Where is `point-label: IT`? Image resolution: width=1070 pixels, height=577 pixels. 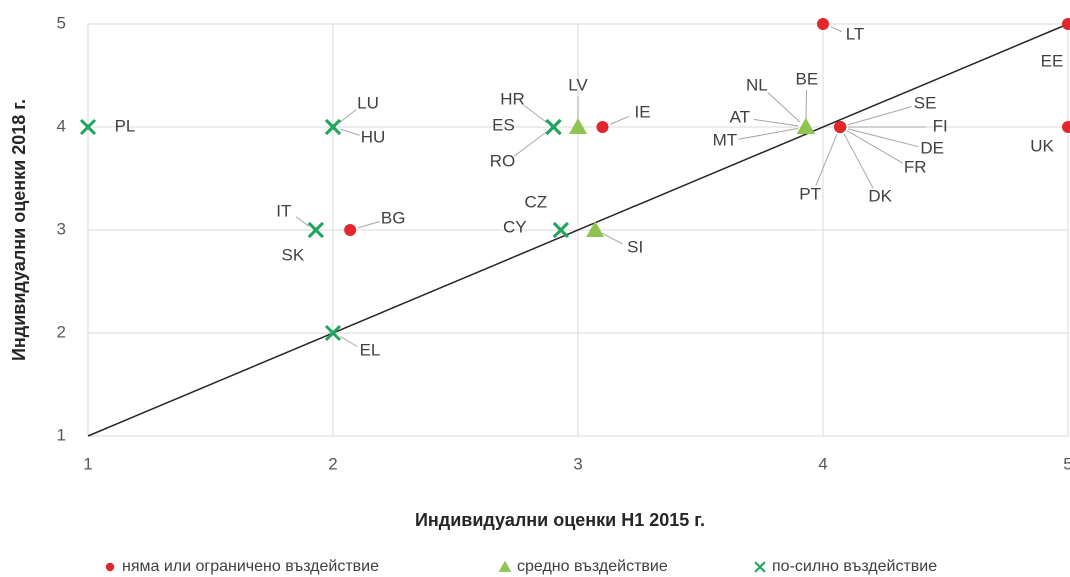
point-label: IT is located at coordinates (283, 210).